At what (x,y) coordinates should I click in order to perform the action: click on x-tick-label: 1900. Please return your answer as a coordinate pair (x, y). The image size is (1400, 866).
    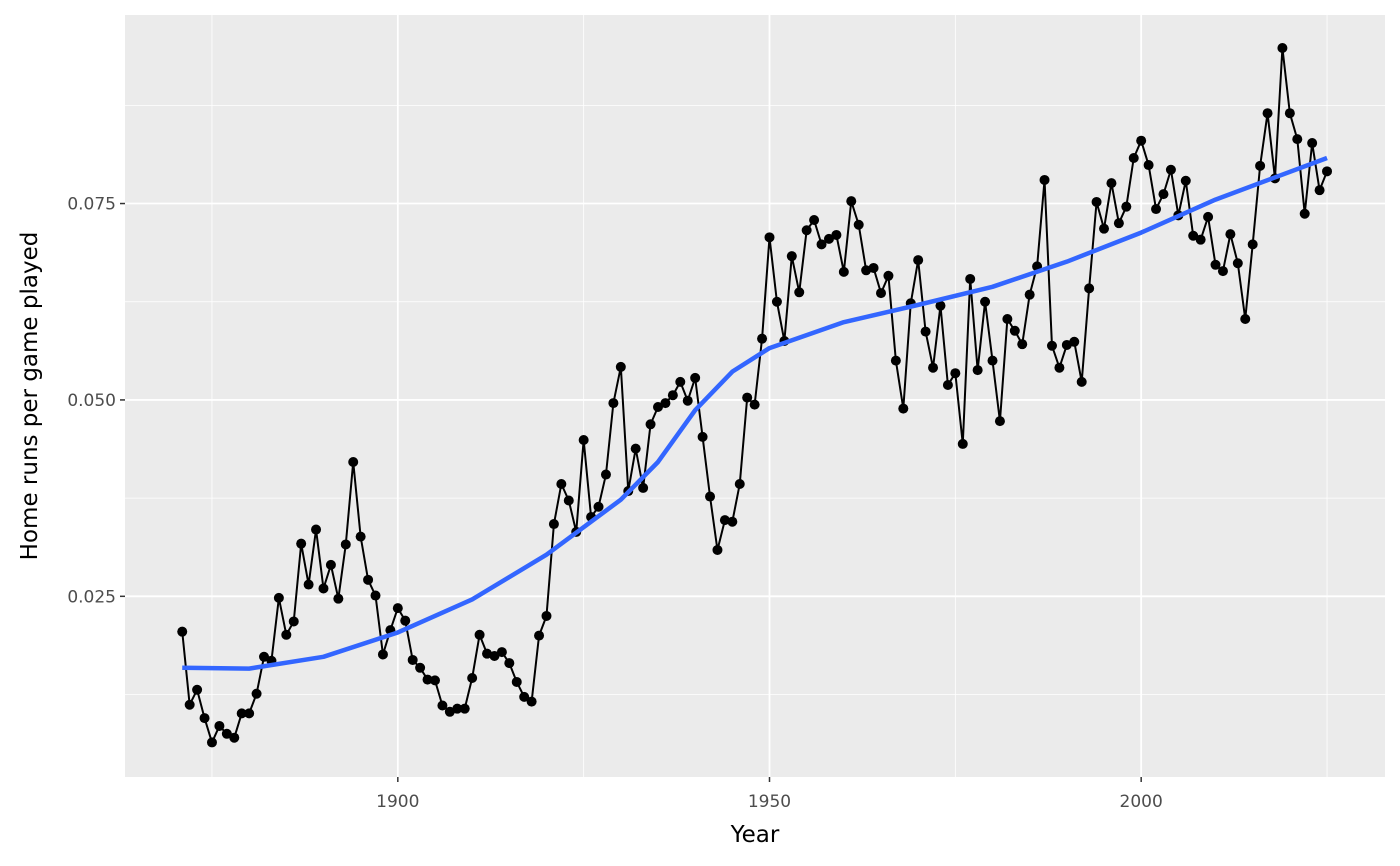
    Looking at the image, I should click on (397, 802).